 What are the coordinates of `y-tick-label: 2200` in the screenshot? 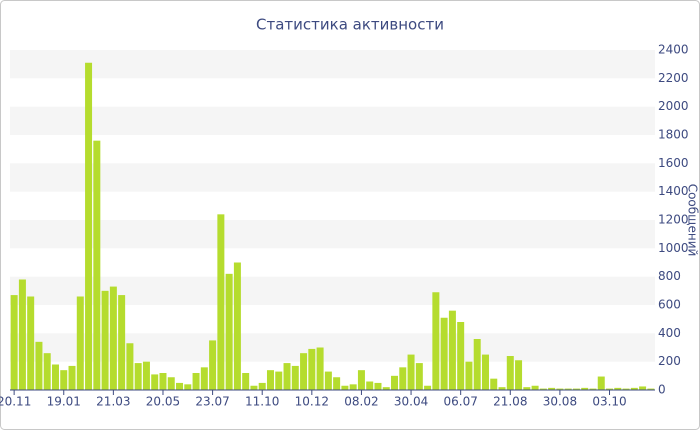 It's located at (673, 78).